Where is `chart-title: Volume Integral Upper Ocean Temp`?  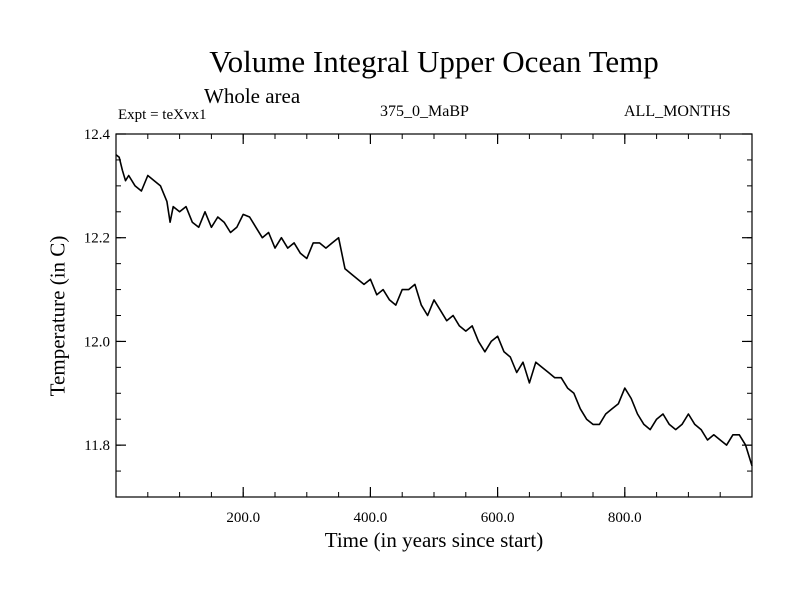
chart-title: Volume Integral Upper Ocean Temp is located at coordinates (434, 61).